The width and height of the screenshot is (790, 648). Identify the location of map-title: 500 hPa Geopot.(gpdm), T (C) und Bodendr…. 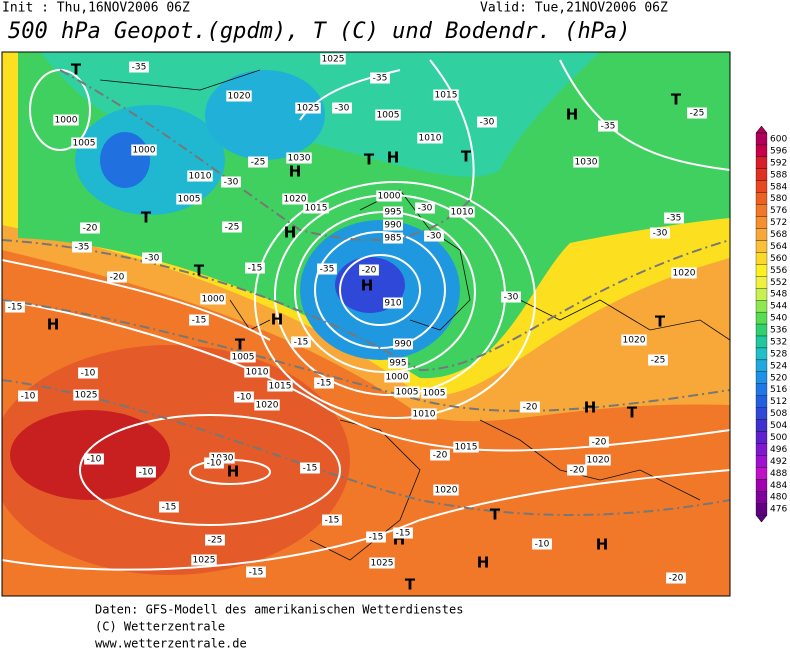
(319, 31).